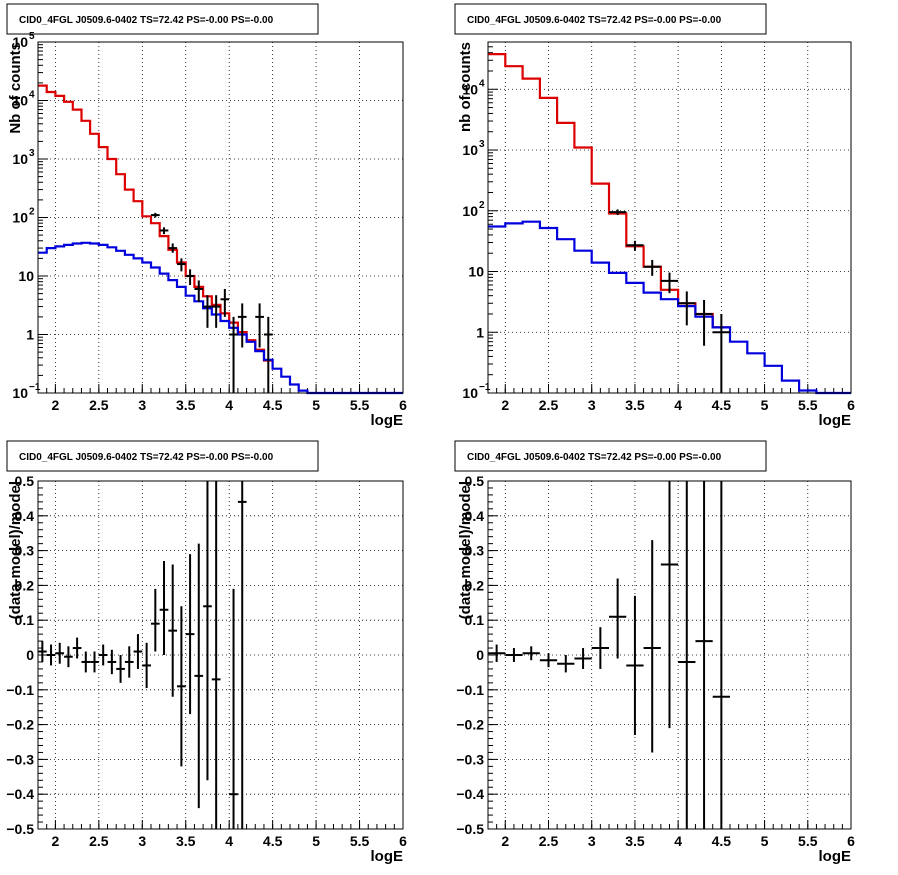  Describe the element at coordinates (25, 481) in the screenshot. I see `y-tick-label: 0.5` at that location.